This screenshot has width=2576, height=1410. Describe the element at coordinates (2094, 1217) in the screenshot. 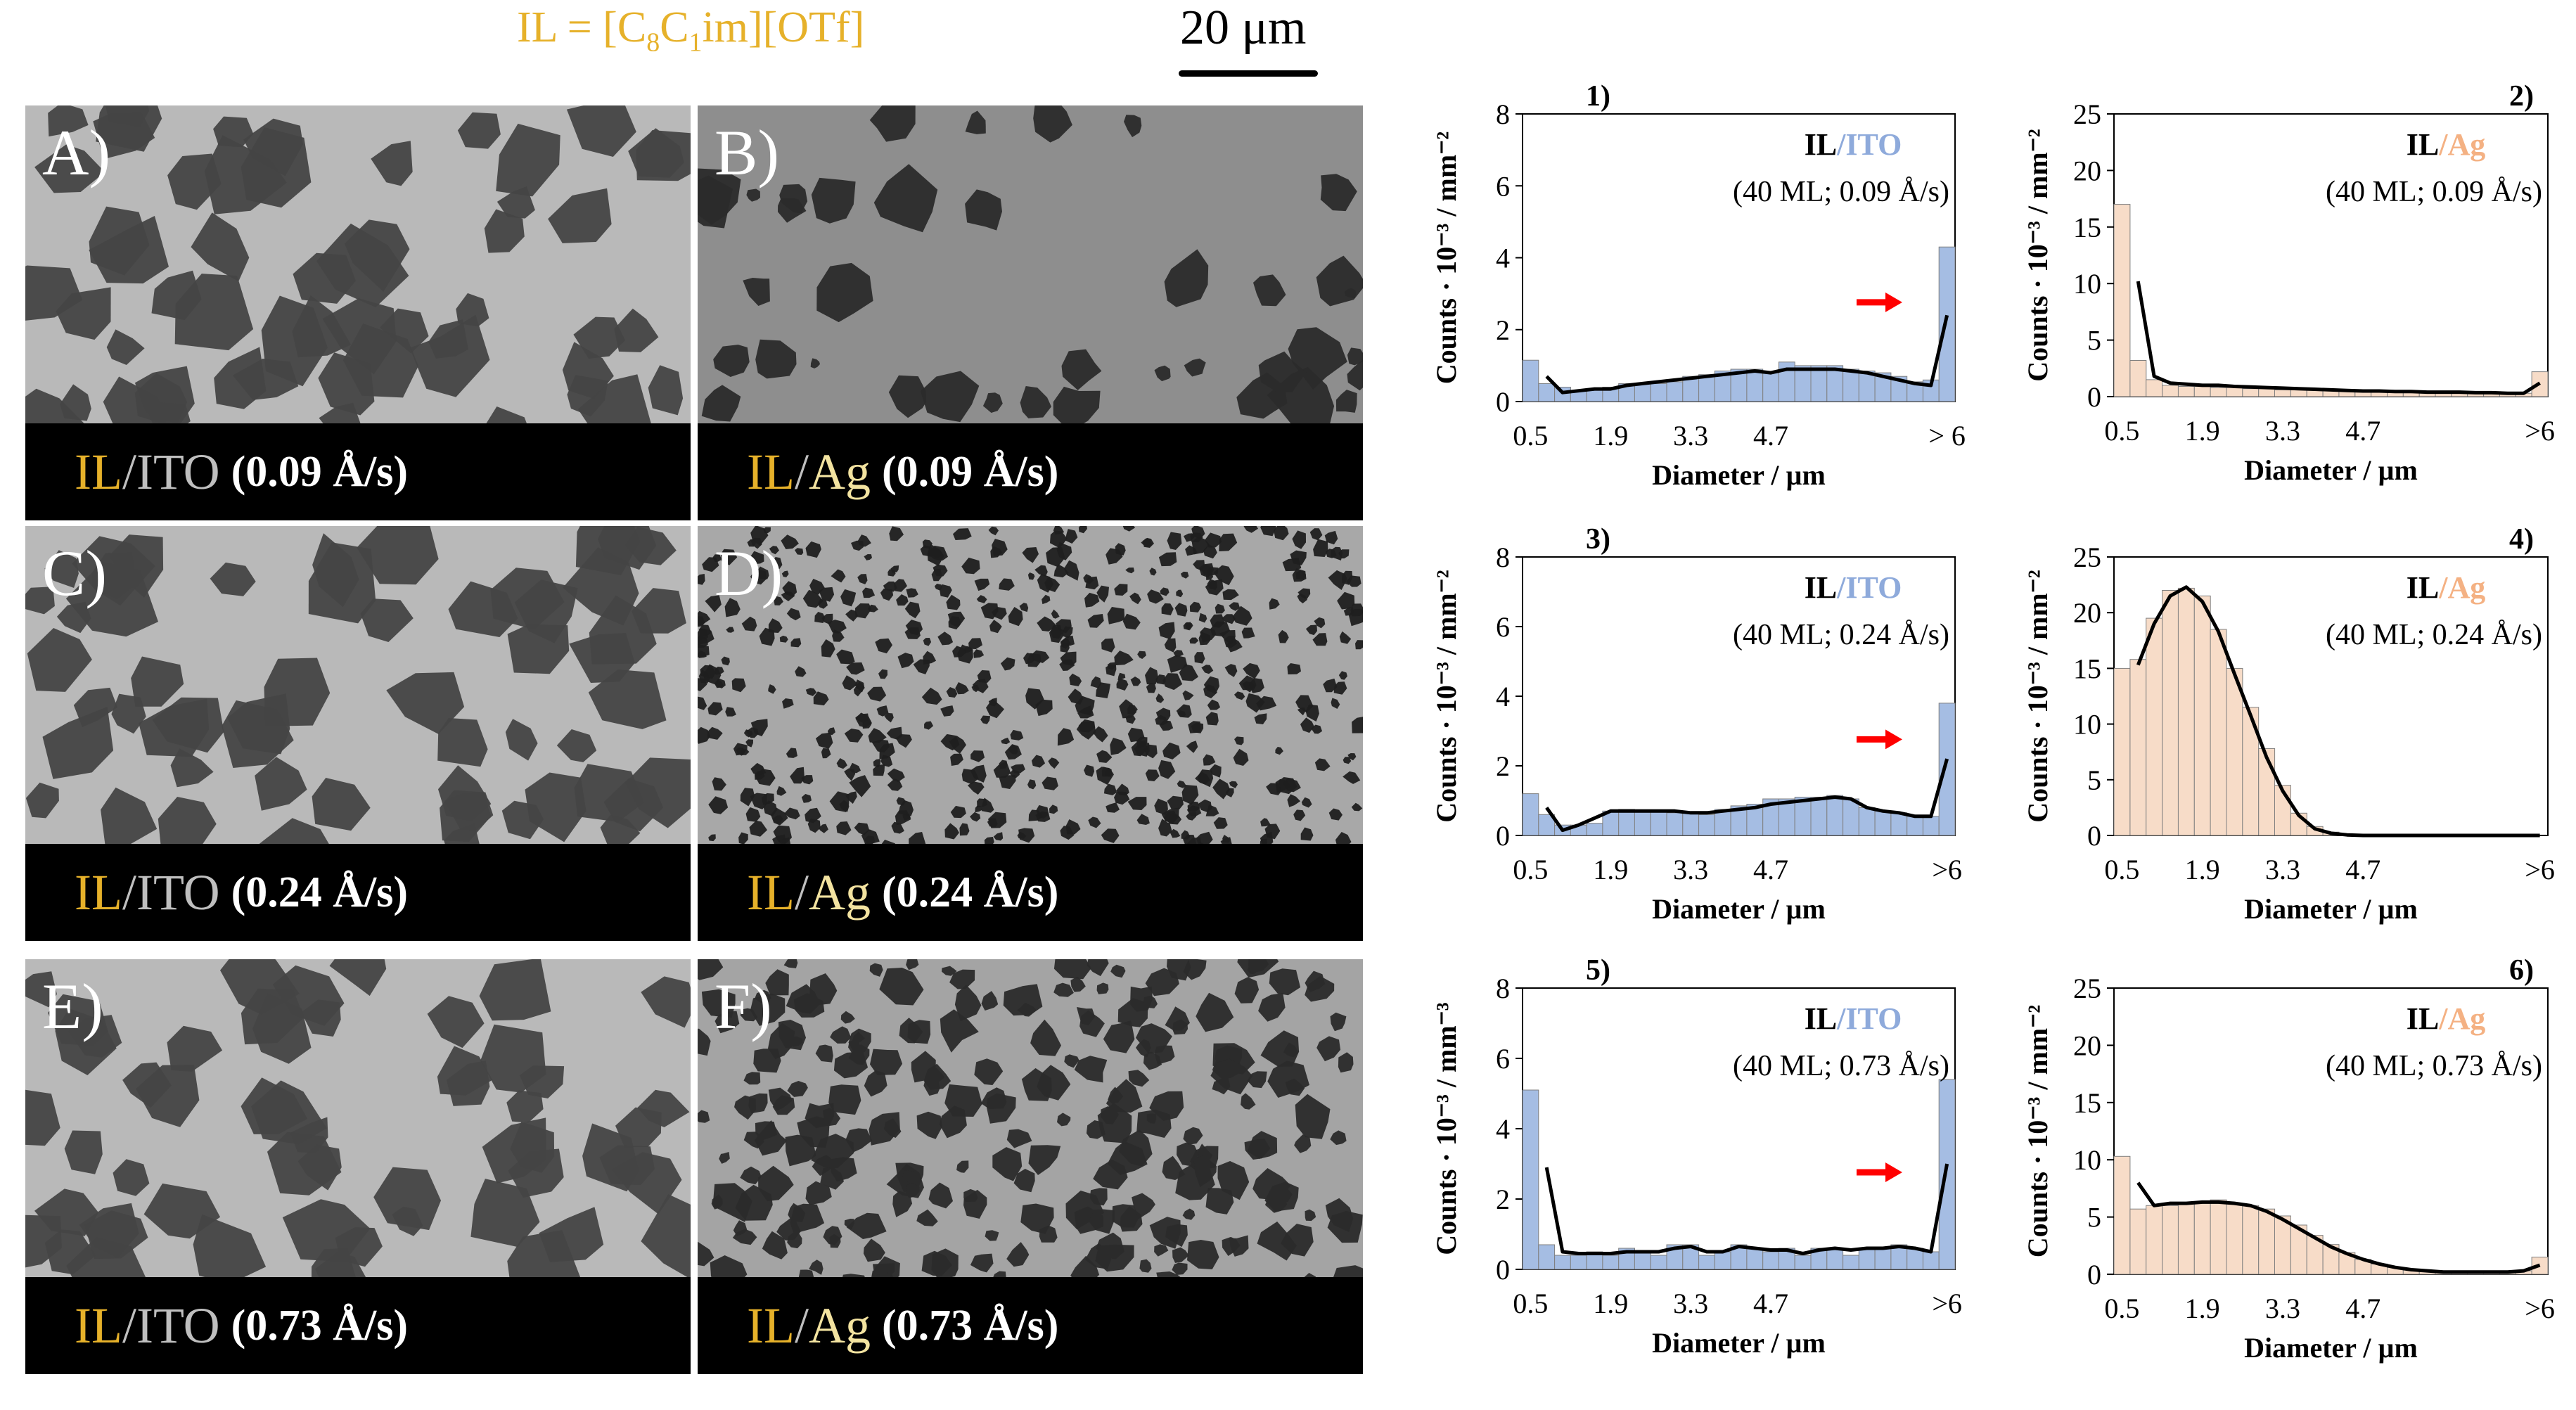

I see `y-tick-label: 5` at that location.